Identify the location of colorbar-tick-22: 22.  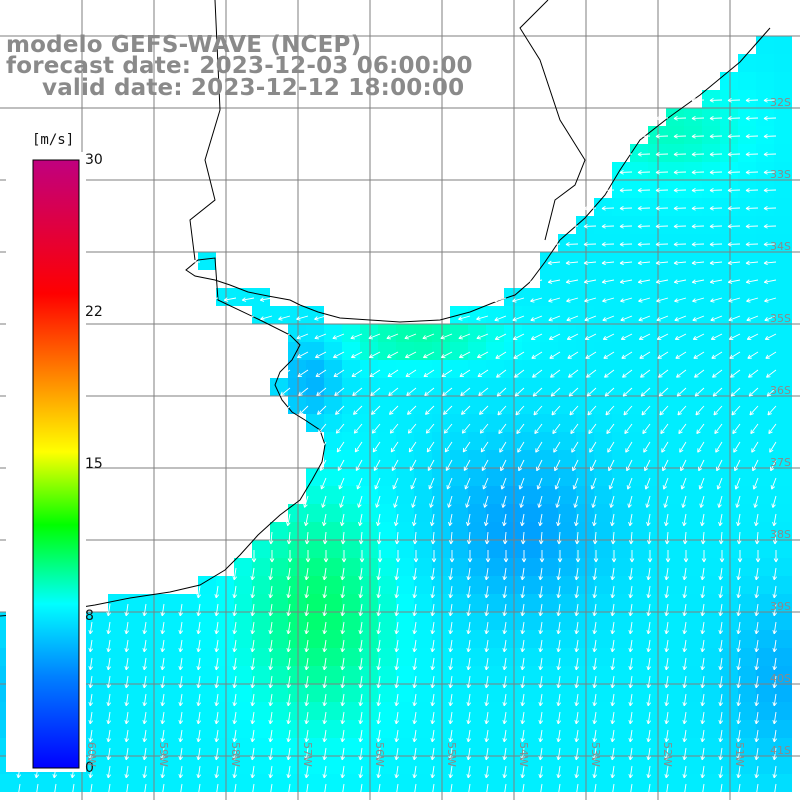
(94, 312).